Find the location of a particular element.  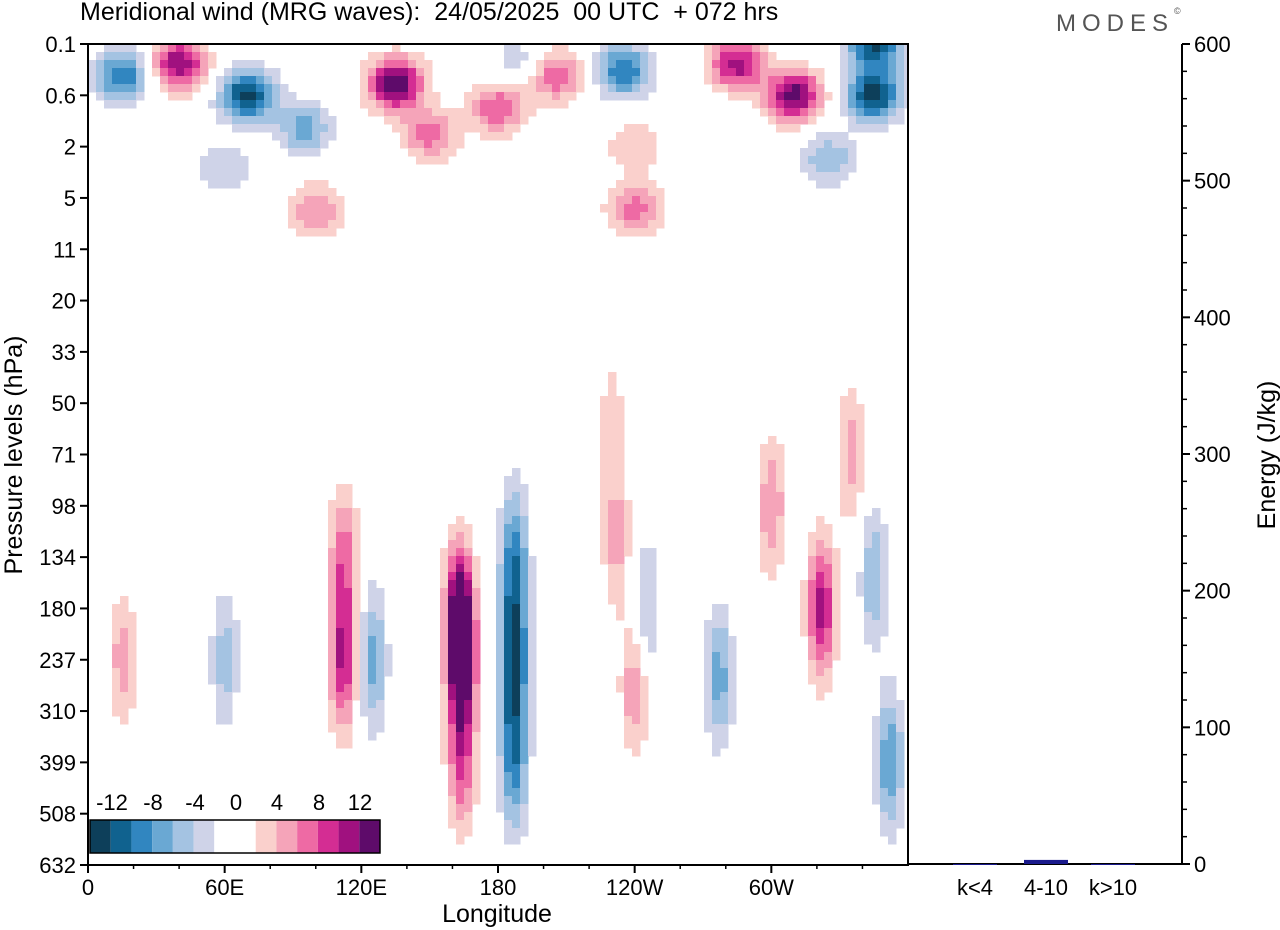

y-tick-label: 180 is located at coordinates (57, 608).